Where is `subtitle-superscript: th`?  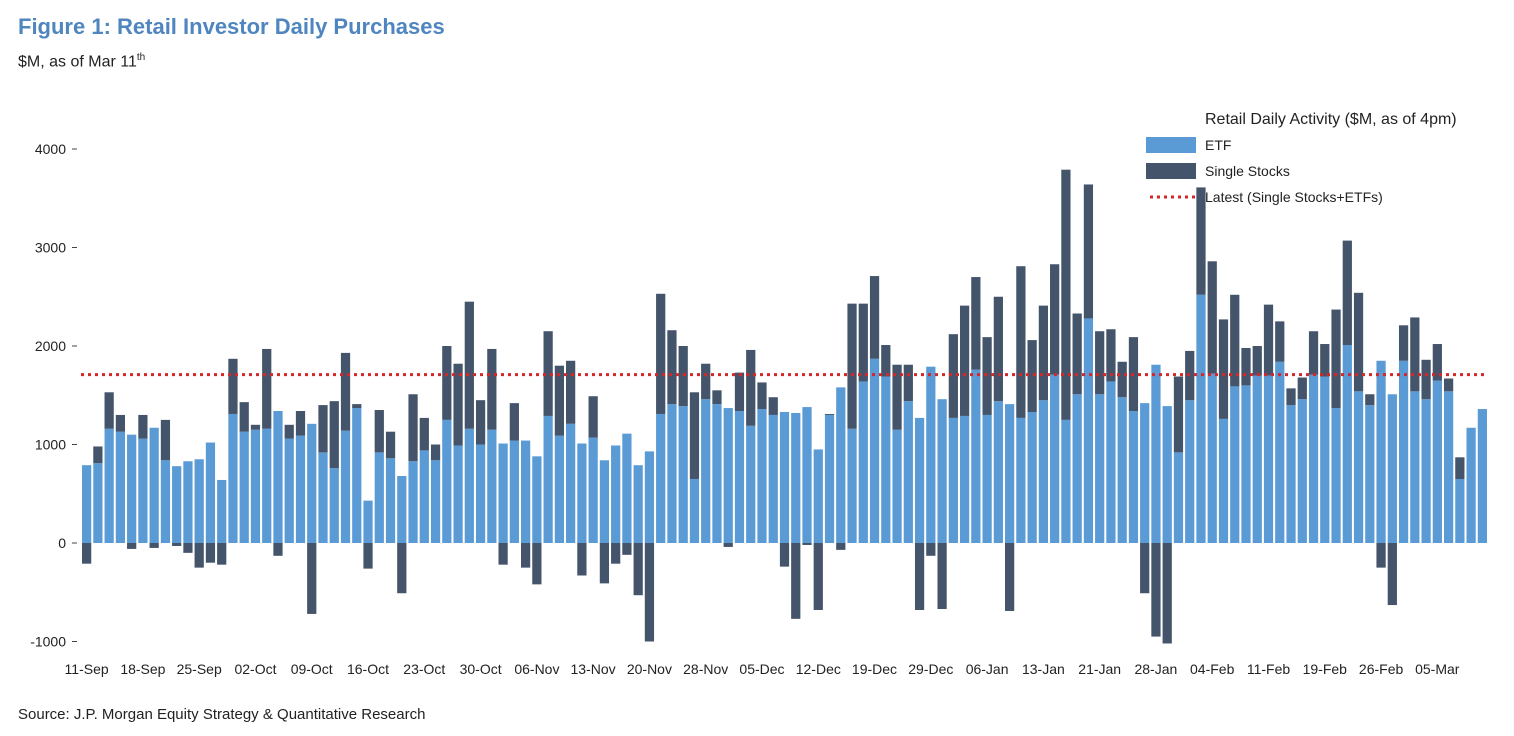 subtitle-superscript: th is located at coordinates (141, 57).